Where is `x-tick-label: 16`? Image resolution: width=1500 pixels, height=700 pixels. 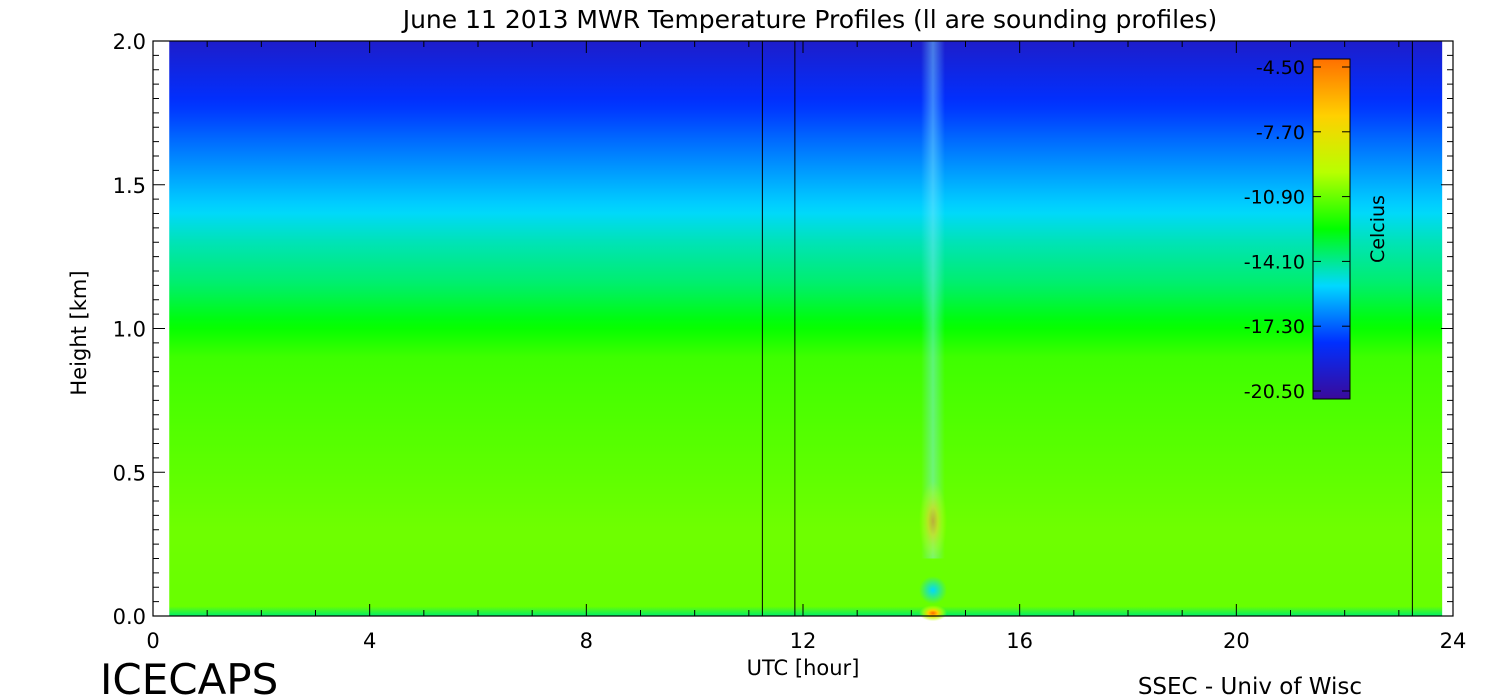 x-tick-label: 16 is located at coordinates (1019, 641).